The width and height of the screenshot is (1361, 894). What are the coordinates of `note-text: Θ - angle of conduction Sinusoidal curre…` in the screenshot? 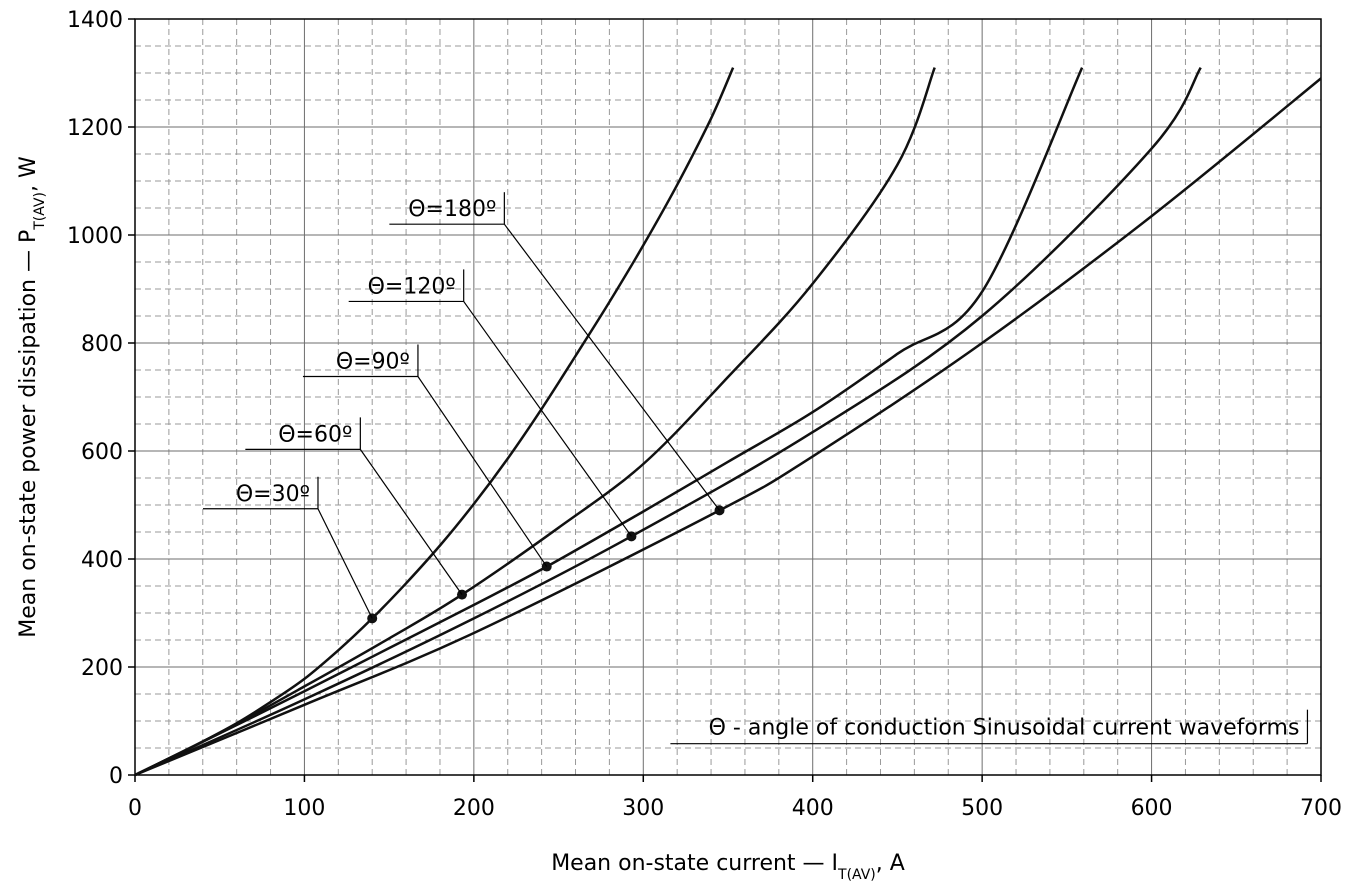 It's located at (1004, 728).